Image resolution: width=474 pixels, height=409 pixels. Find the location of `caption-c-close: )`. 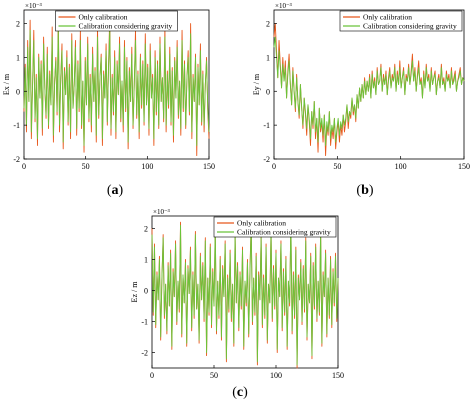

caption-c-close: ) is located at coordinates (245, 392).